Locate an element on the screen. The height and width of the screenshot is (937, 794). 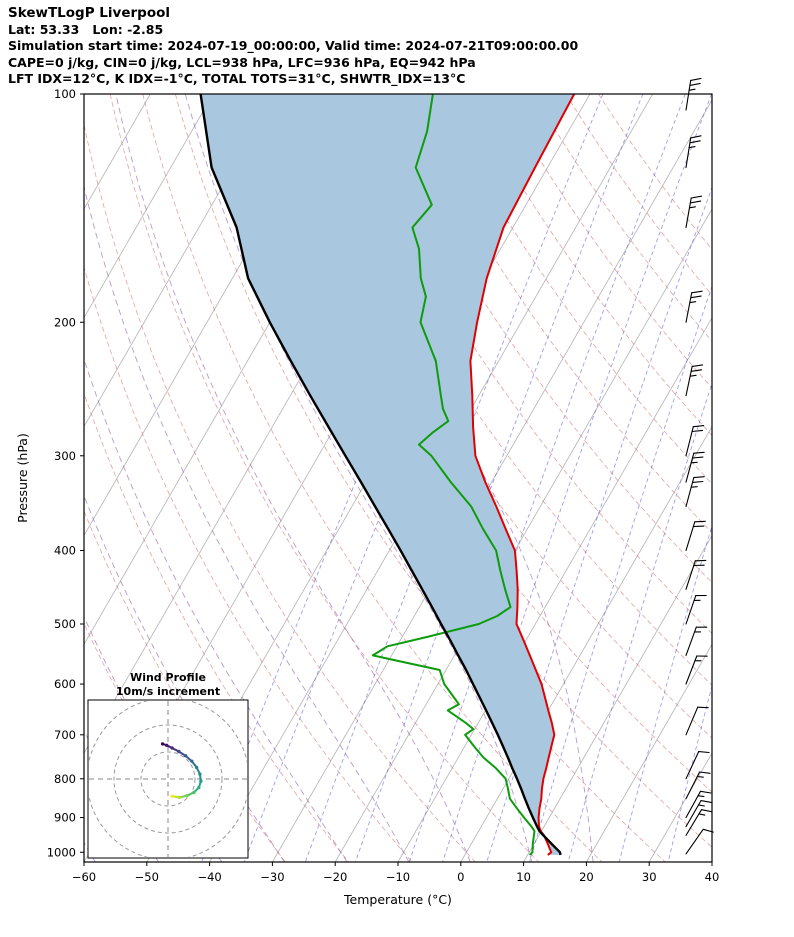
svg-text: 600 is located at coordinates (65, 684).